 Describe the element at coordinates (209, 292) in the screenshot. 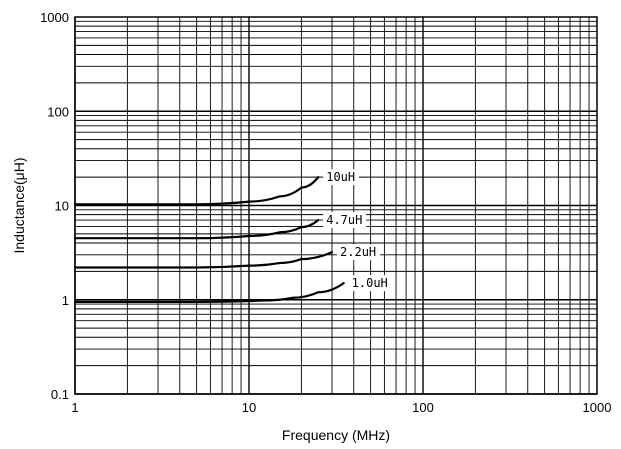

I see `series-line-1-0uh` at that location.